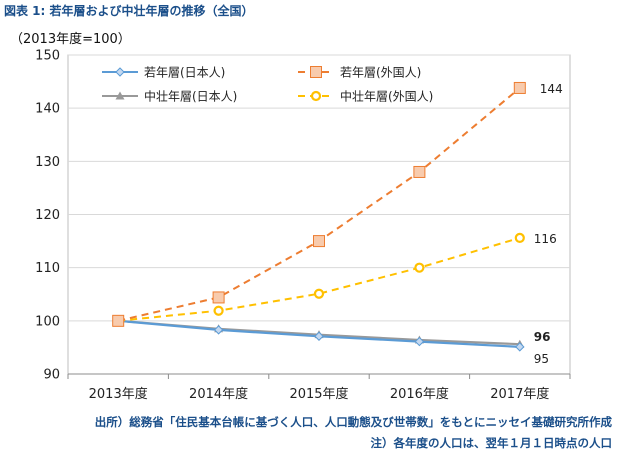 The image size is (618, 456). Describe the element at coordinates (190, 96) in the screenshot. I see `legend-label-middle-japanese: 中壮年層(日本人)` at that location.